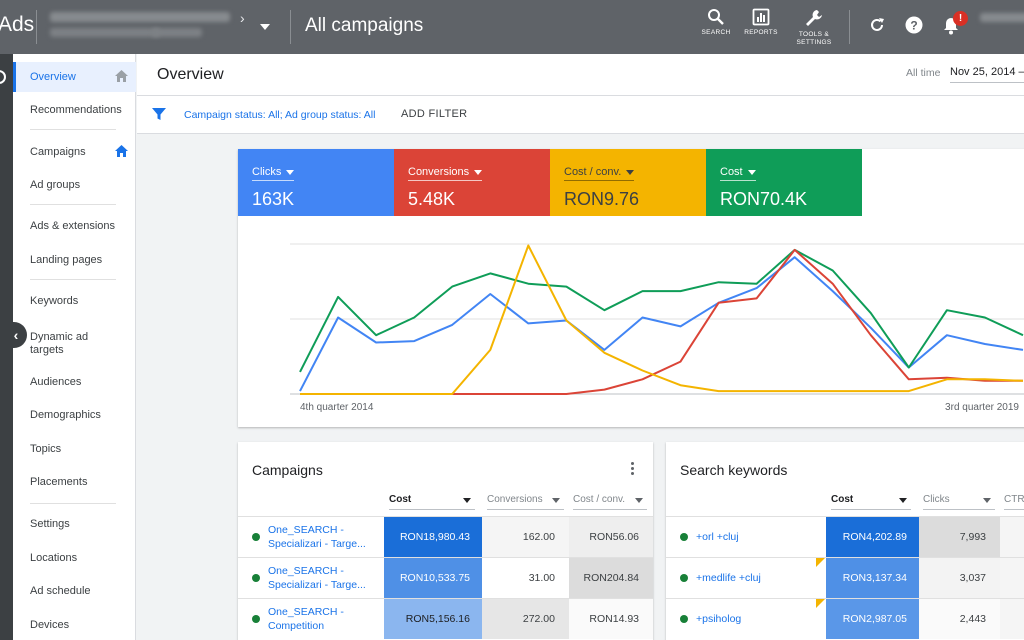 The width and height of the screenshot is (1024, 640). Describe the element at coordinates (467, 500) in the screenshot. I see `sort-caret-icon` at that location.